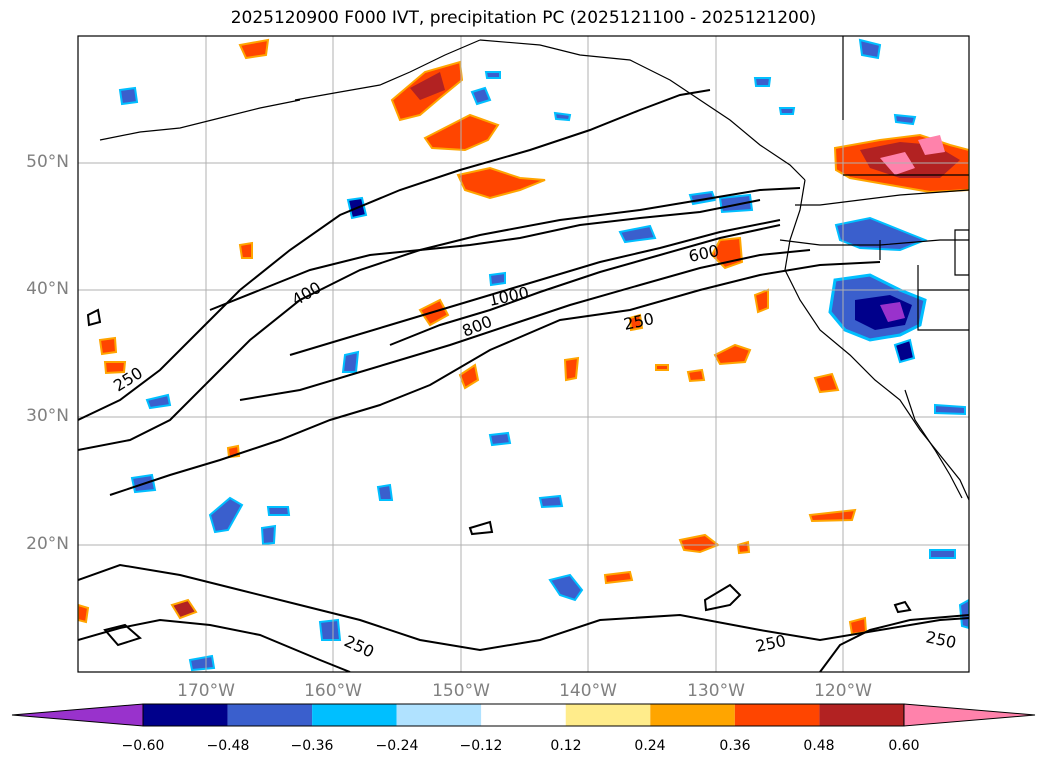  I want to click on colorbar-tick-label: 0.12, so click(566, 746).